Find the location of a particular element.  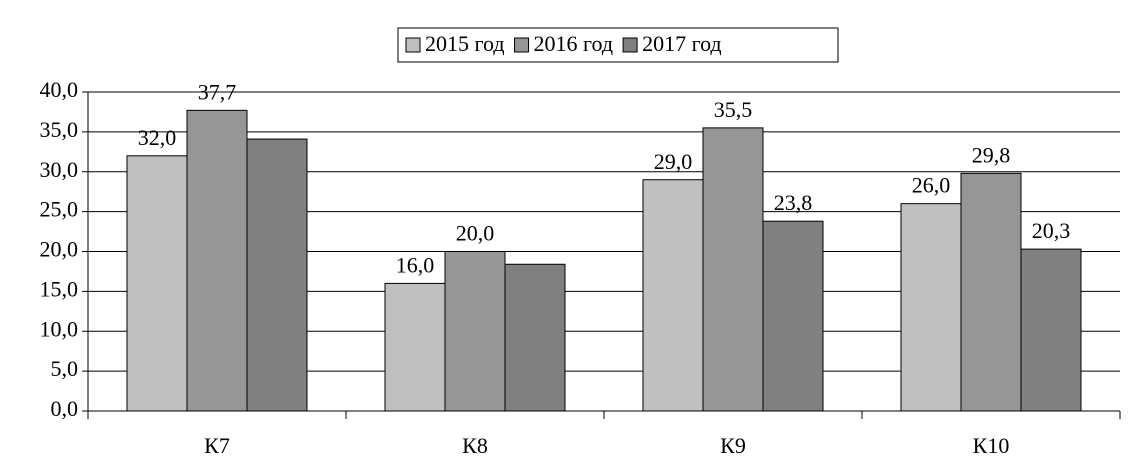

legend-label: 2017 год is located at coordinates (682, 43).